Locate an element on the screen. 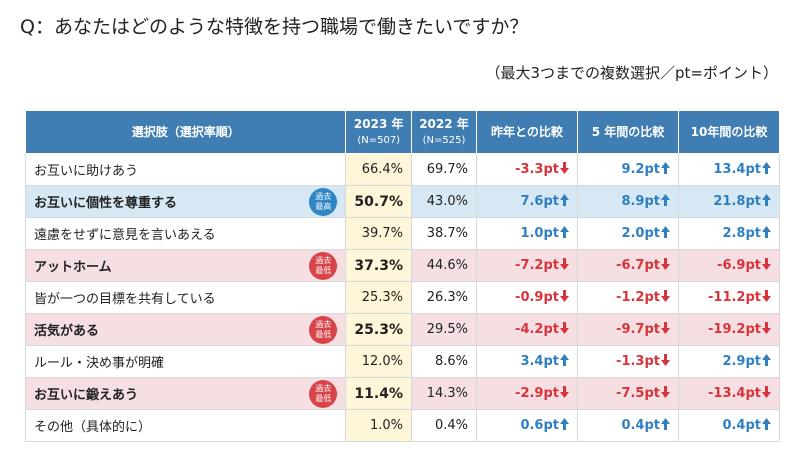  rate-cell: 43.0% is located at coordinates (444, 201).